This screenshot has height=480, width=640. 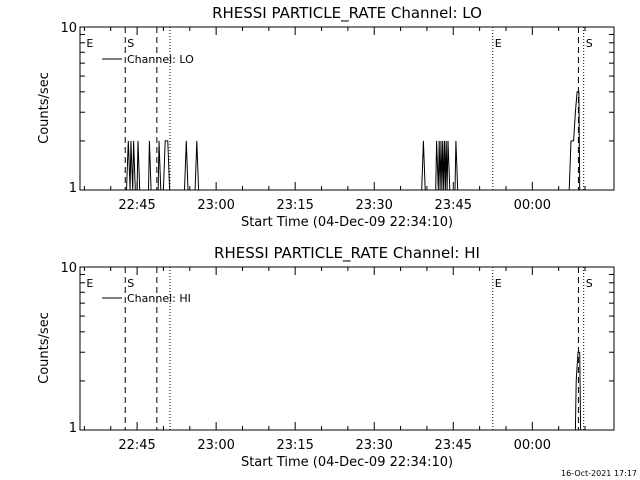 What do you see at coordinates (347, 13) in the screenshot?
I see `chart-title: RHESSI PARTICLE_RATE Channel: LO` at bounding box center [347, 13].